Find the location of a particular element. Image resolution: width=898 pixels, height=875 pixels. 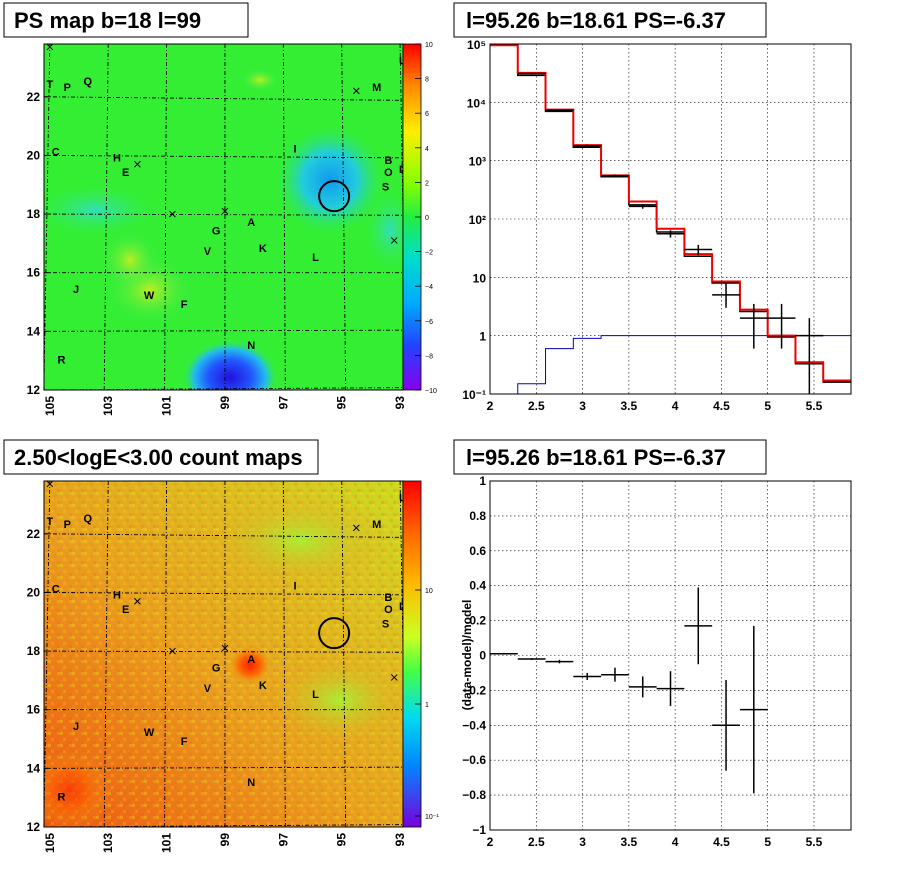

residual-x-tick-label: 2.5 is located at coordinates (536, 842).